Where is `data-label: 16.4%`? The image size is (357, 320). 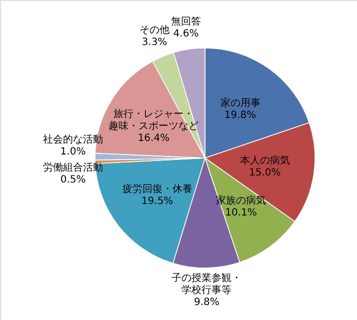
data-label: 16.4% is located at coordinates (154, 138).